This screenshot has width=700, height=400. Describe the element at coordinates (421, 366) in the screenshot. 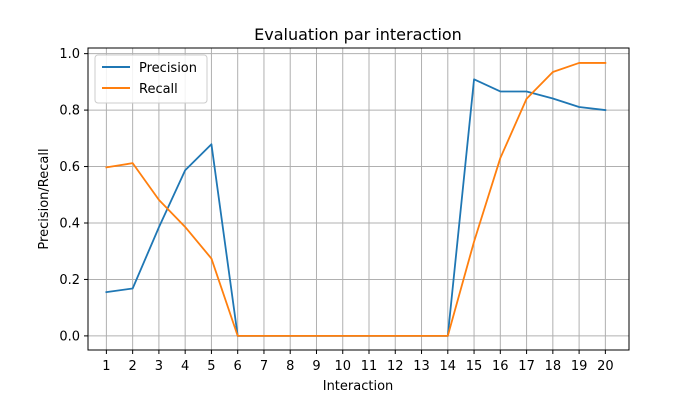

I see `x-tick-label: 13` at that location.